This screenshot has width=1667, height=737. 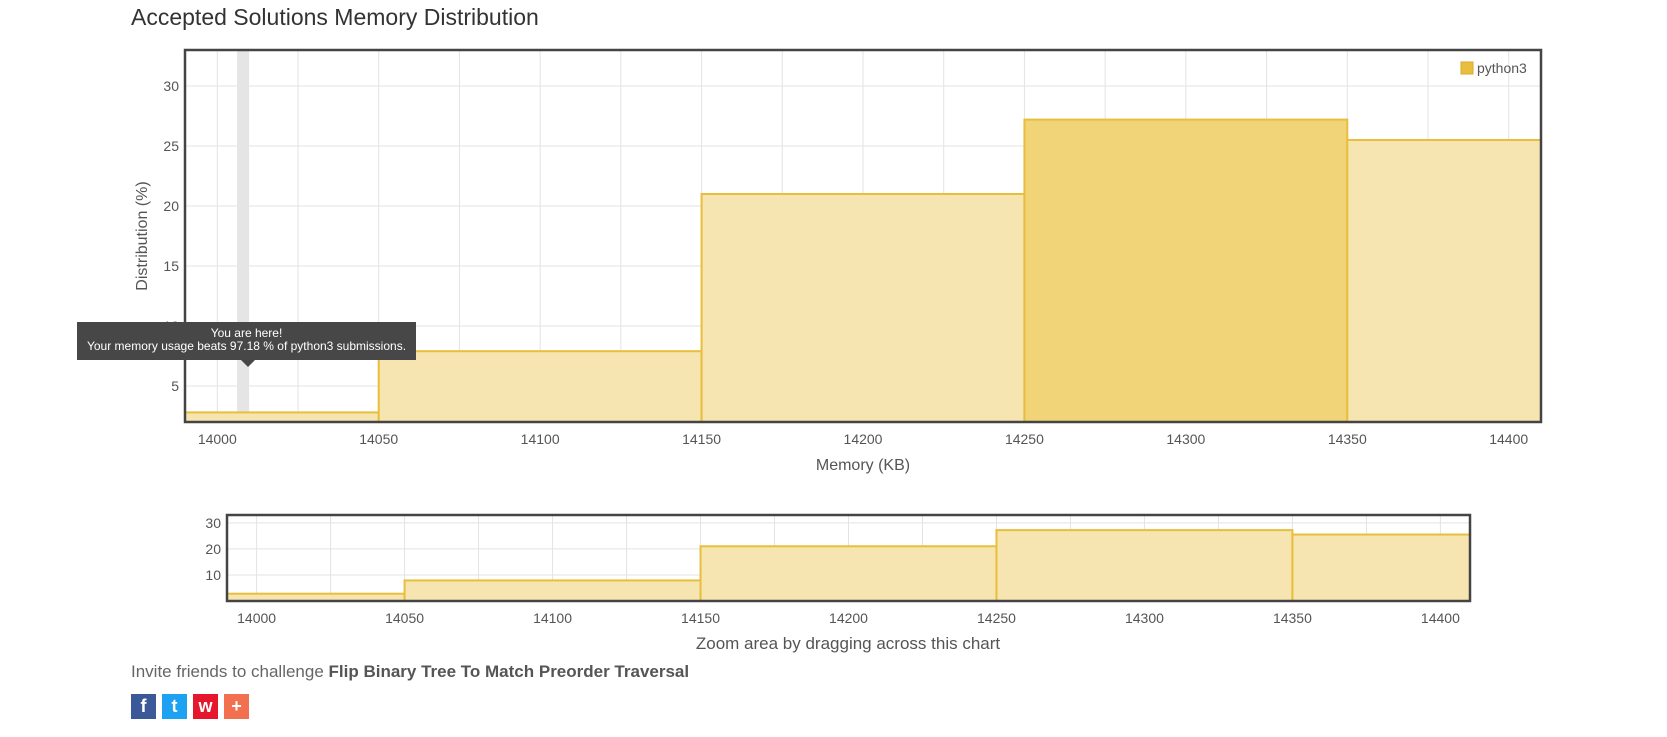 I want to click on x-tick-label: 14250, so click(x=996, y=618).